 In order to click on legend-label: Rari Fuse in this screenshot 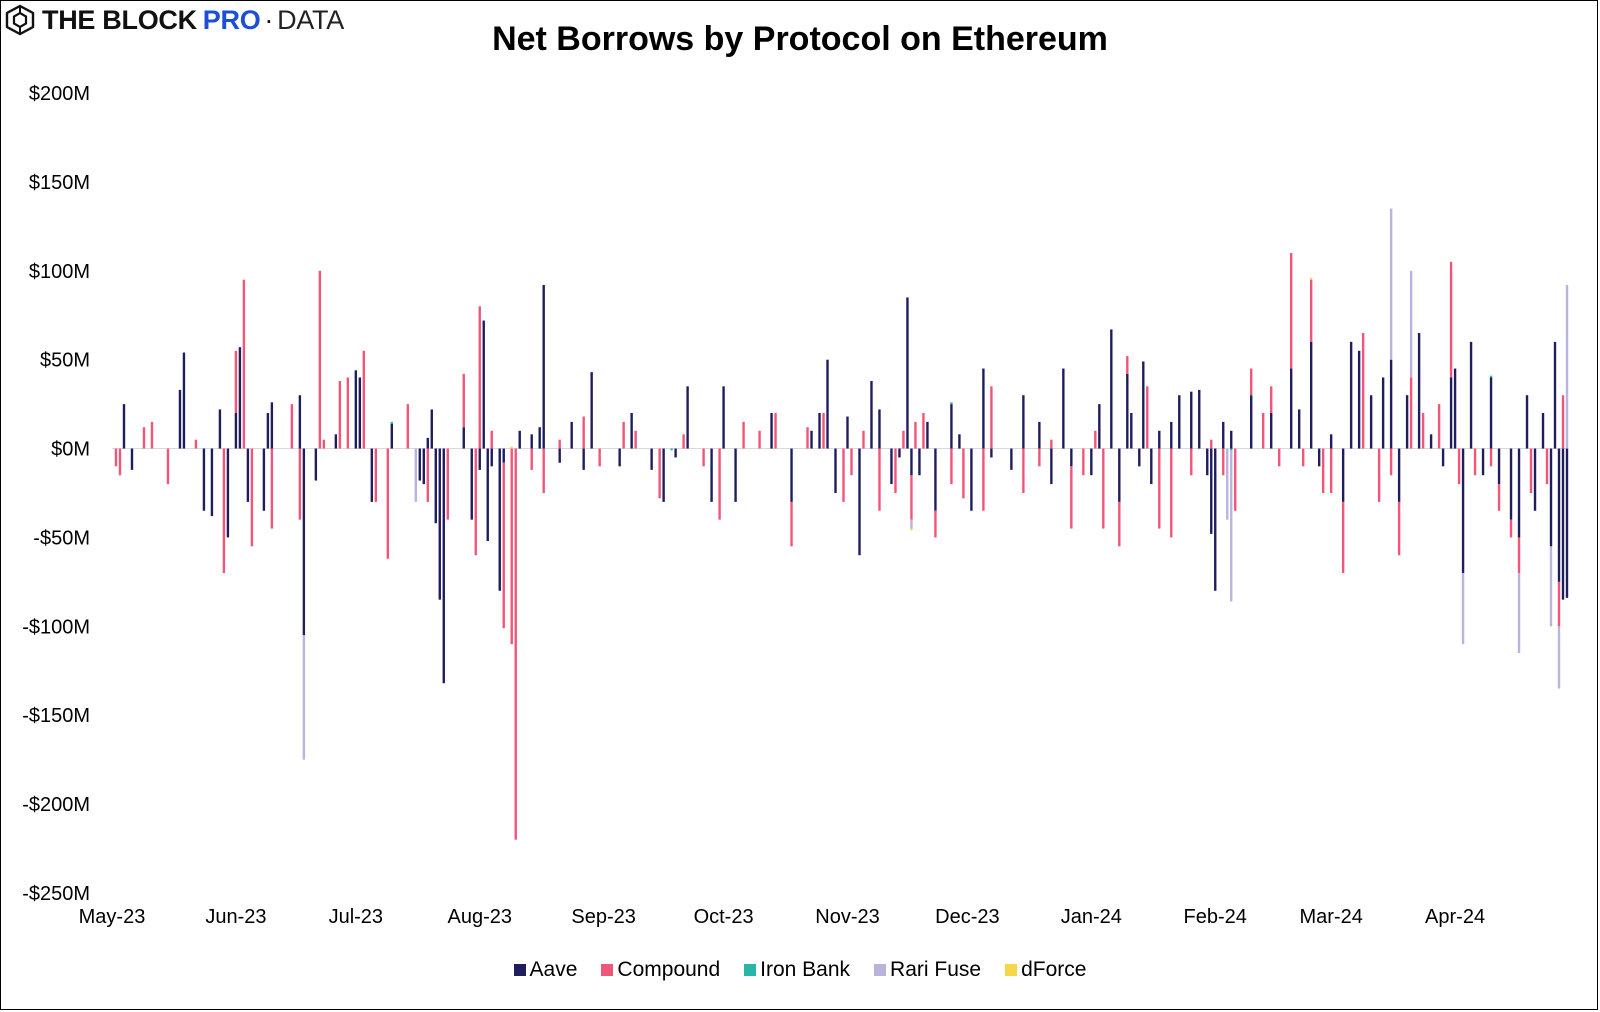, I will do `click(936, 969)`.